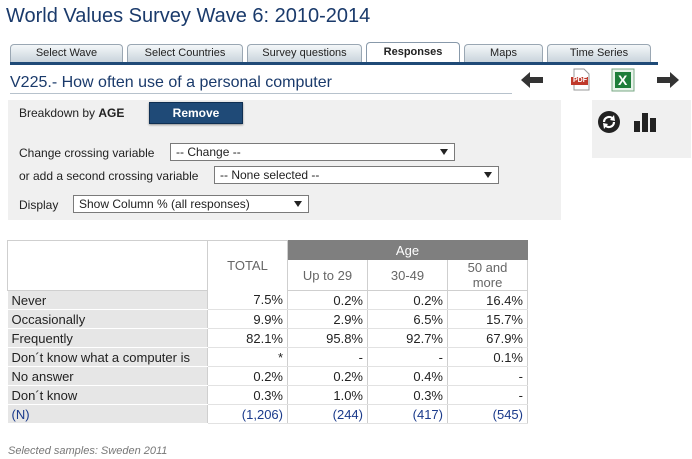 Image resolution: width=692 pixels, height=459 pixels. Describe the element at coordinates (327, 338) in the screenshot. I see `value-cell: 95.8%` at that location.